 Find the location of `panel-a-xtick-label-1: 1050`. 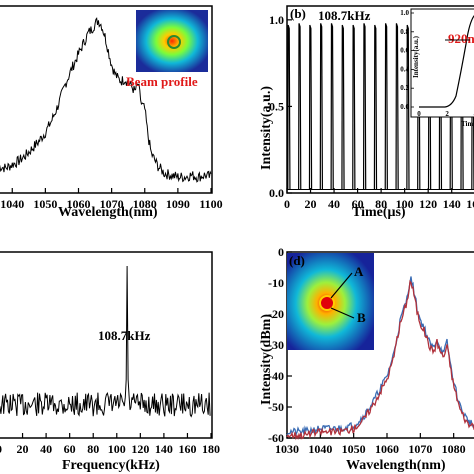

panel-a-xtick-label-1: 1050 is located at coordinates (45, 204).